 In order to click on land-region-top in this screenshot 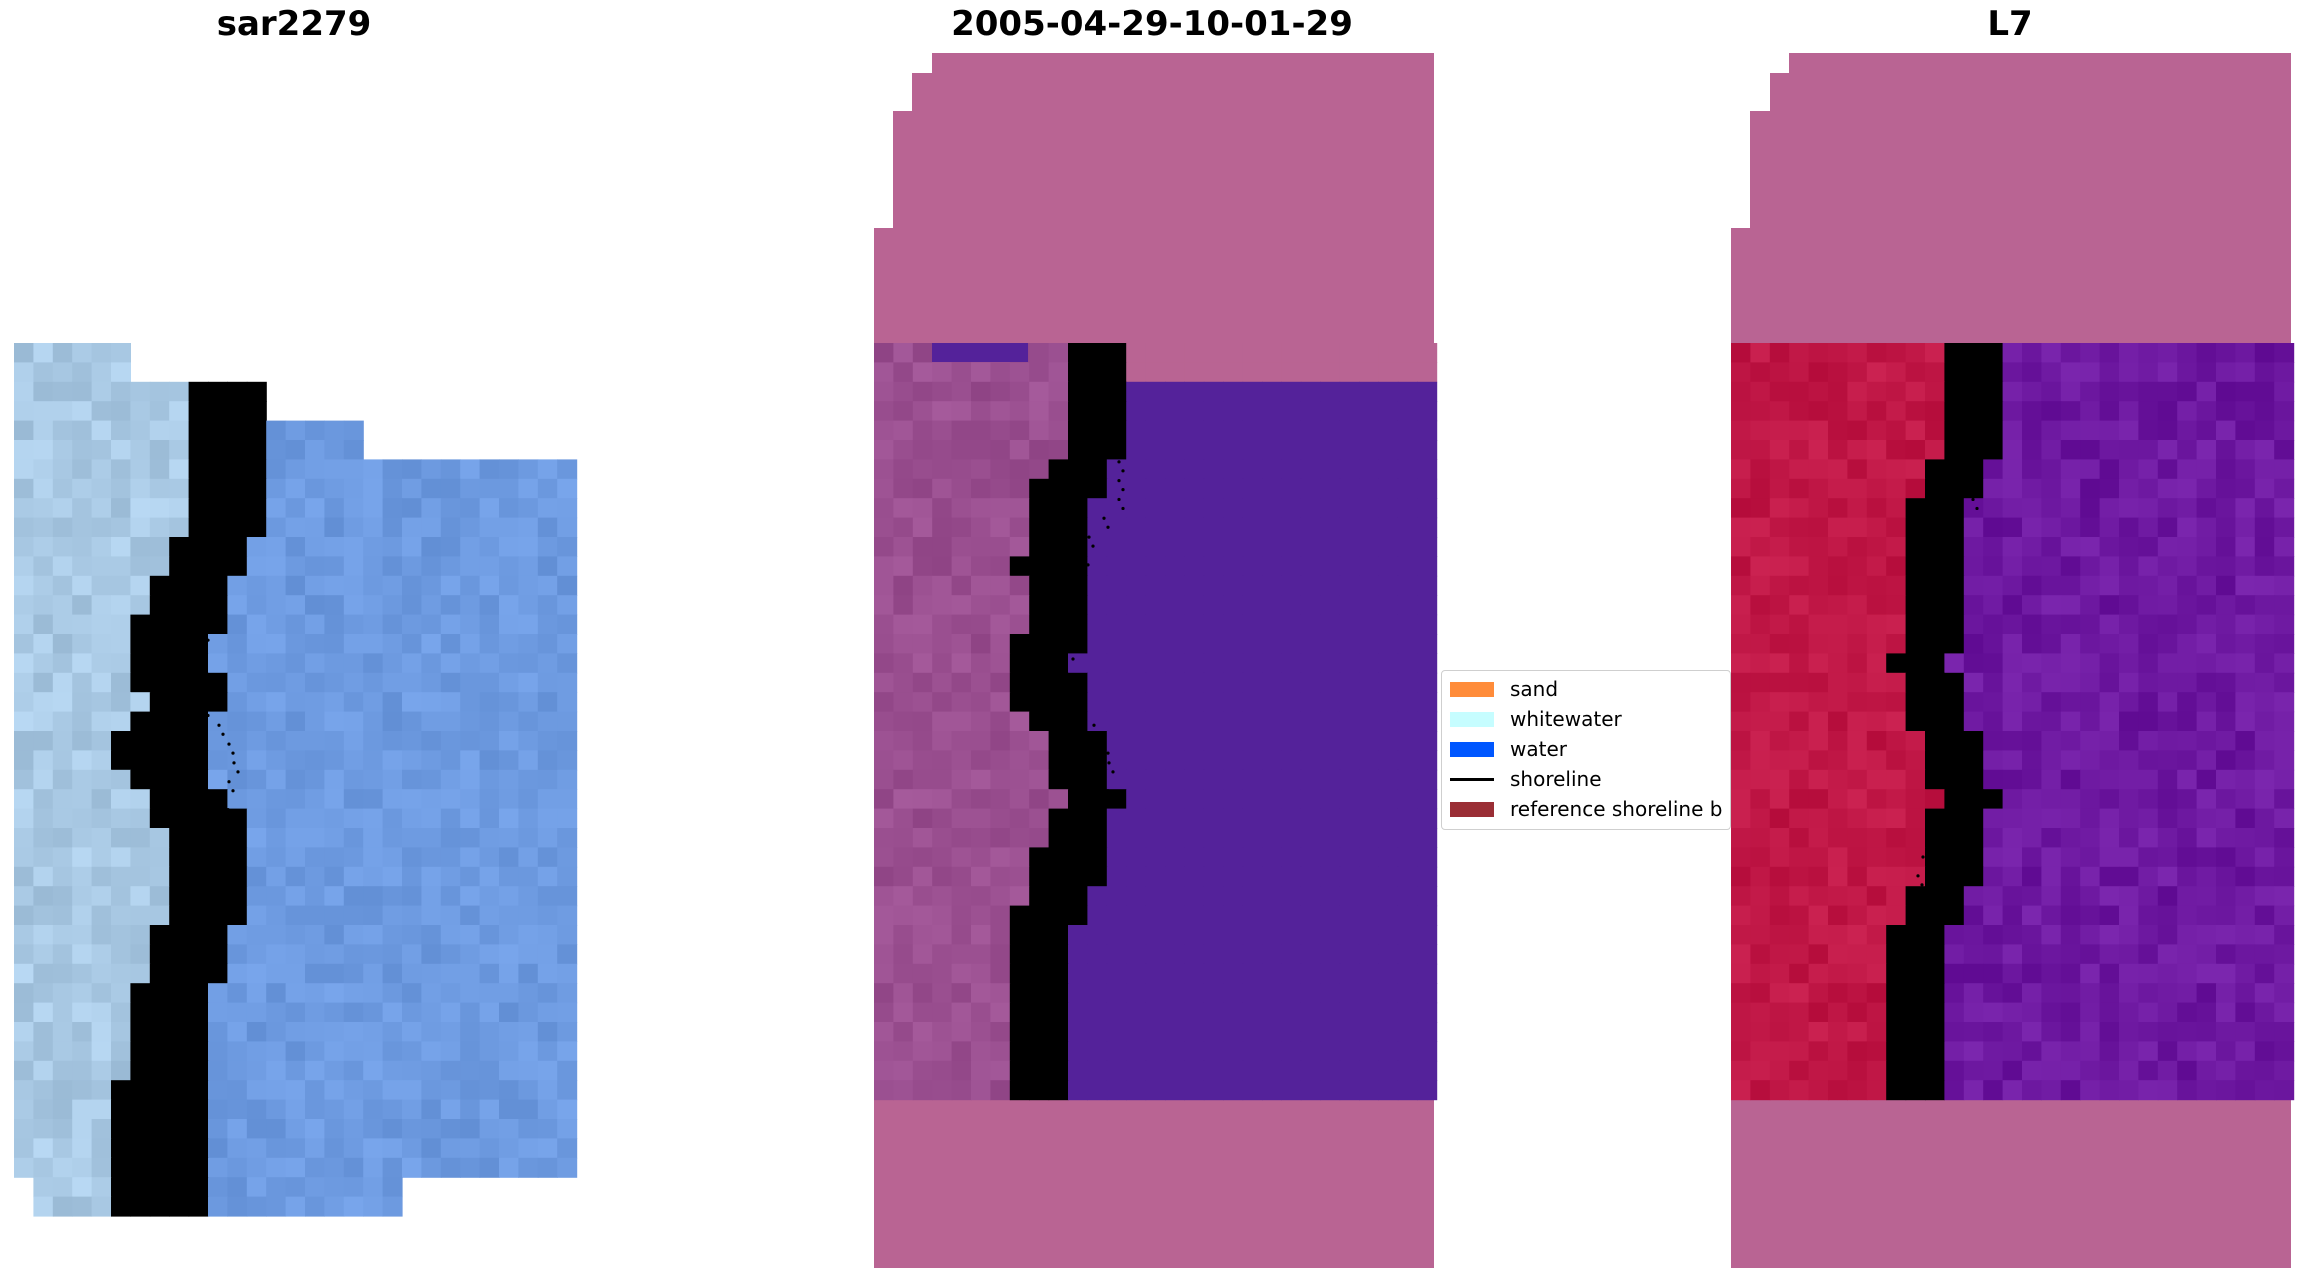, I will do `click(2011, 285)`.